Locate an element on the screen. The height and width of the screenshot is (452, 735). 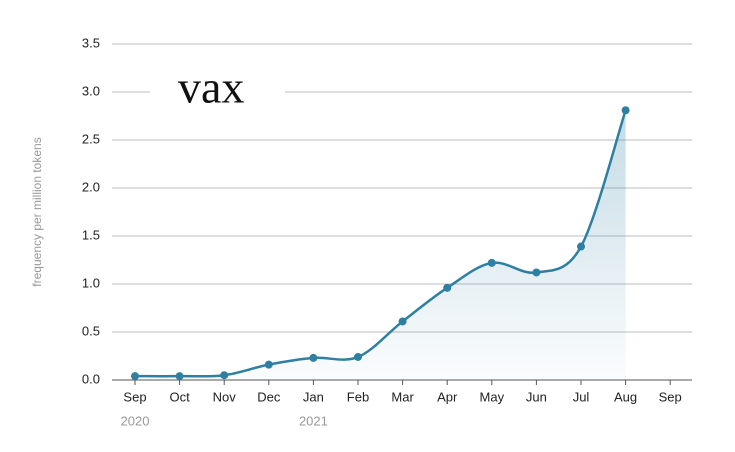
x-tick-label: Mar is located at coordinates (402, 396).